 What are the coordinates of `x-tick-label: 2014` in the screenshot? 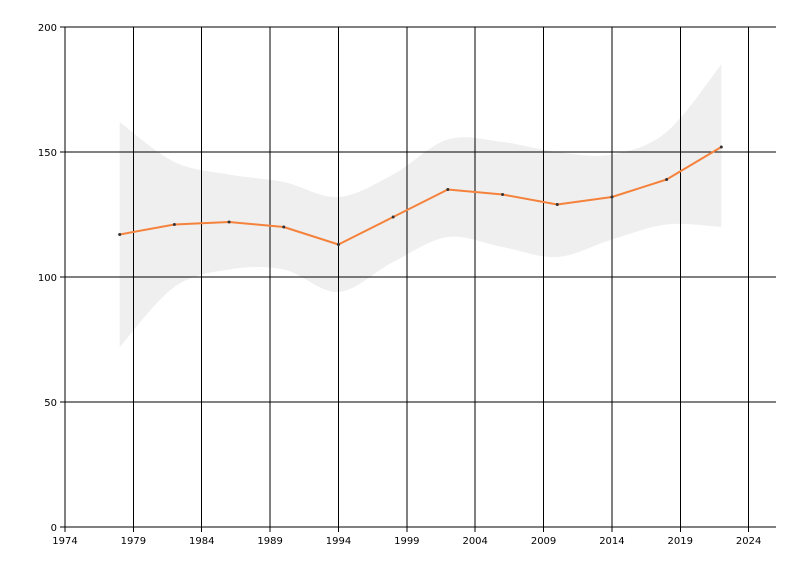 It's located at (611, 541).